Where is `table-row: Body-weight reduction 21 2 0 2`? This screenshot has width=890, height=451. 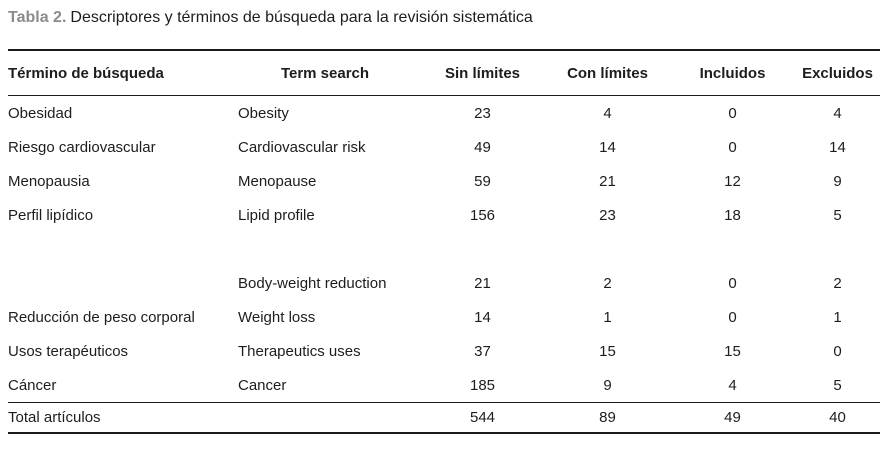 table-row: Body-weight reduction 21 2 0 2 is located at coordinates (444, 283).